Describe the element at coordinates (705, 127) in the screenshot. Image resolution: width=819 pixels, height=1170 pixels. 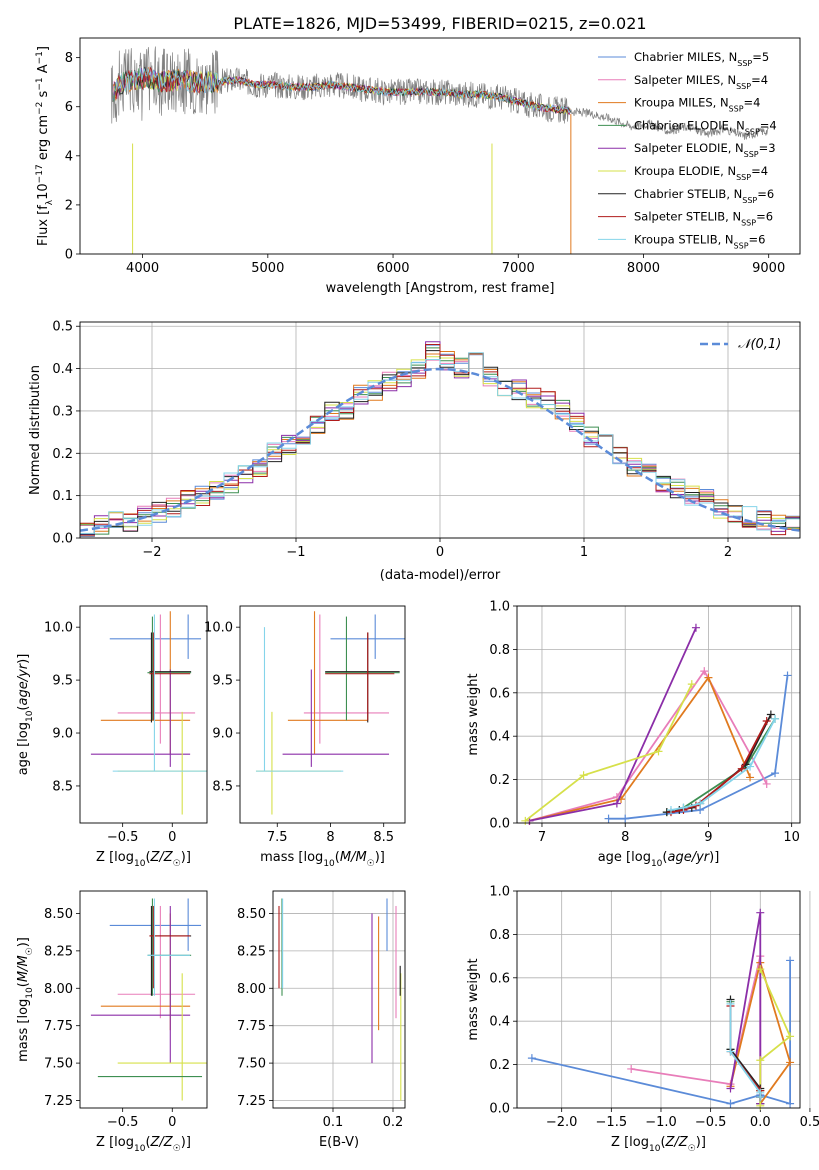
I see `legend-label: Chabrier ELODIE, NSSP=4` at that location.